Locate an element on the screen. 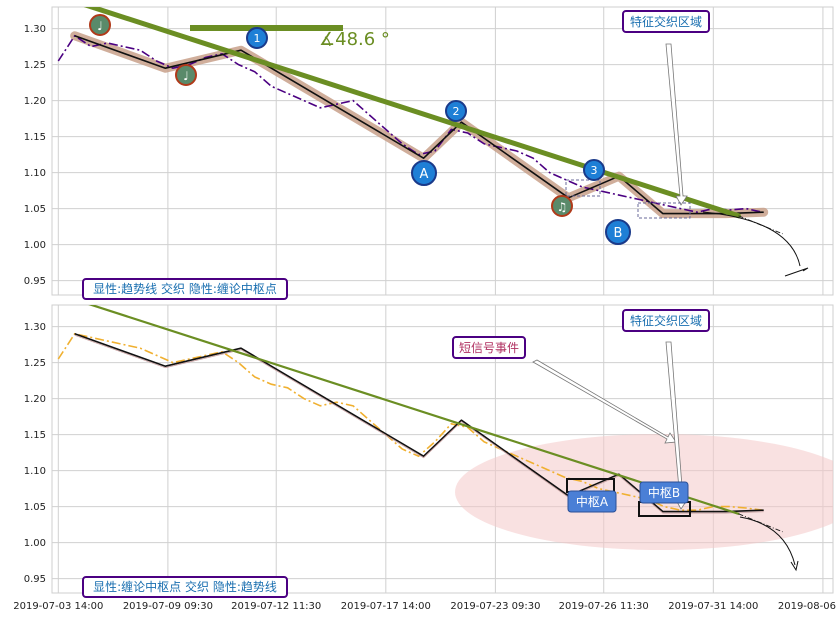 The height and width of the screenshot is (617, 839). marker-note-1-label: ♩ is located at coordinates (100, 26).